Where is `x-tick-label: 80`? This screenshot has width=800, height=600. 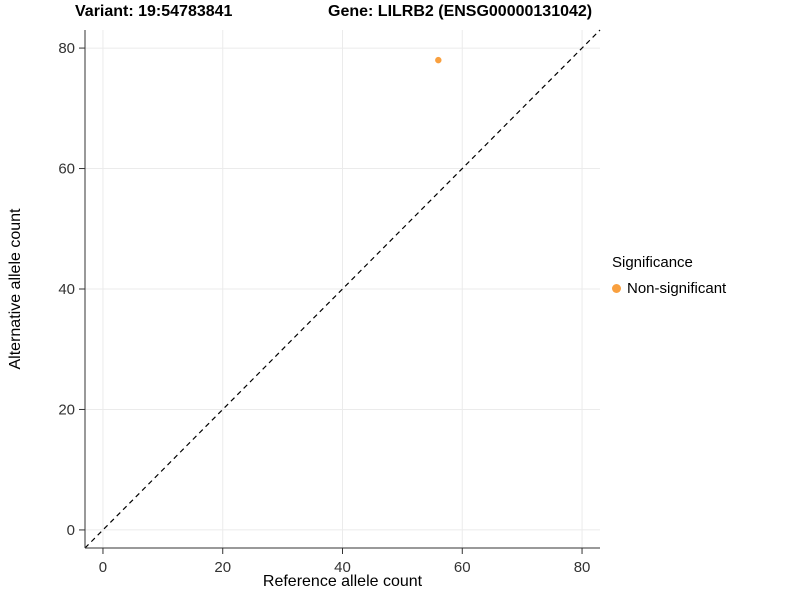 x-tick-label: 80 is located at coordinates (582, 567).